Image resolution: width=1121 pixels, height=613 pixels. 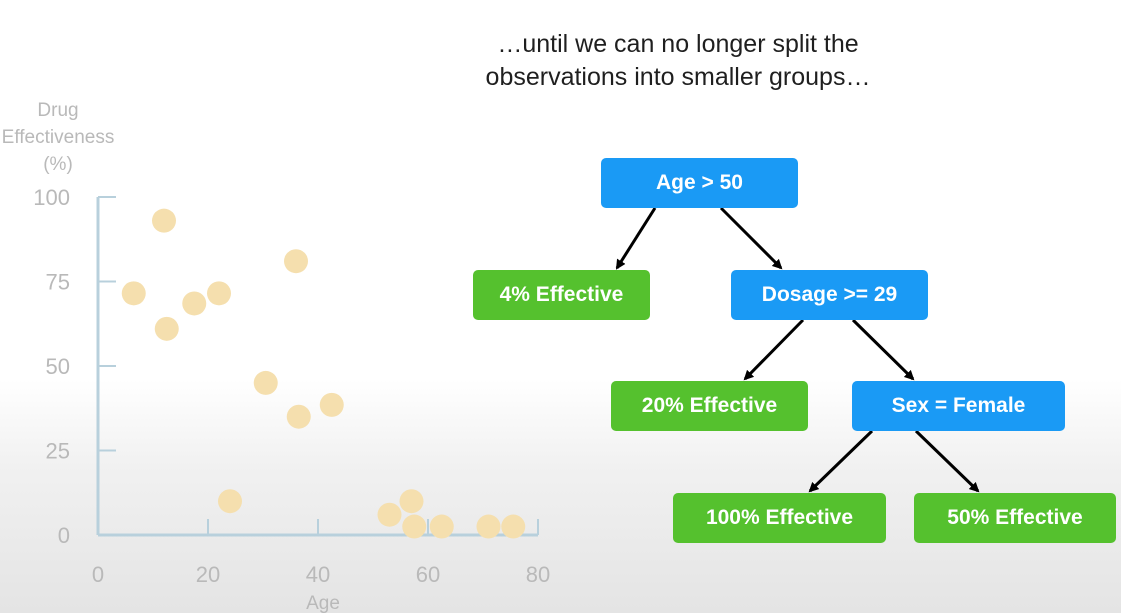 I want to click on leaf-50-percent: 50% Effective, so click(x=1015, y=518).